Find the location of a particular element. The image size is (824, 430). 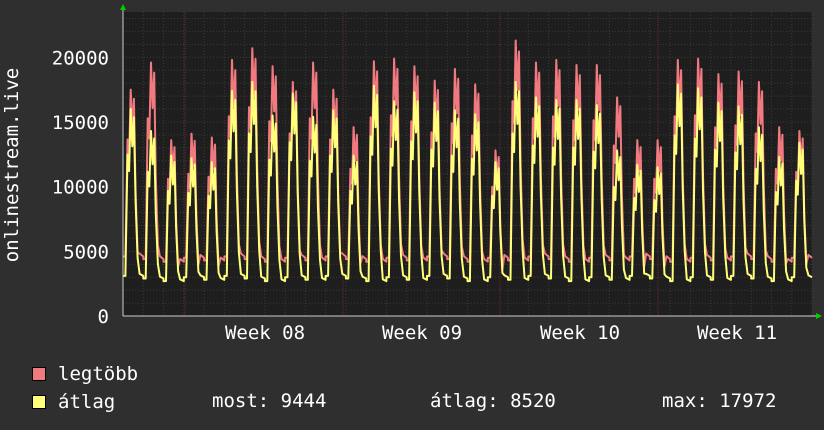

y-axis-title: onlinestream.live is located at coordinates (12, 165).